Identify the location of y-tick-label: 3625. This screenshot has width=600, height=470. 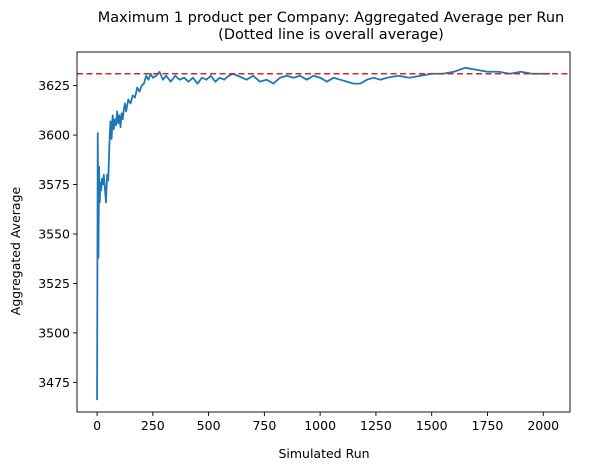
(54, 85).